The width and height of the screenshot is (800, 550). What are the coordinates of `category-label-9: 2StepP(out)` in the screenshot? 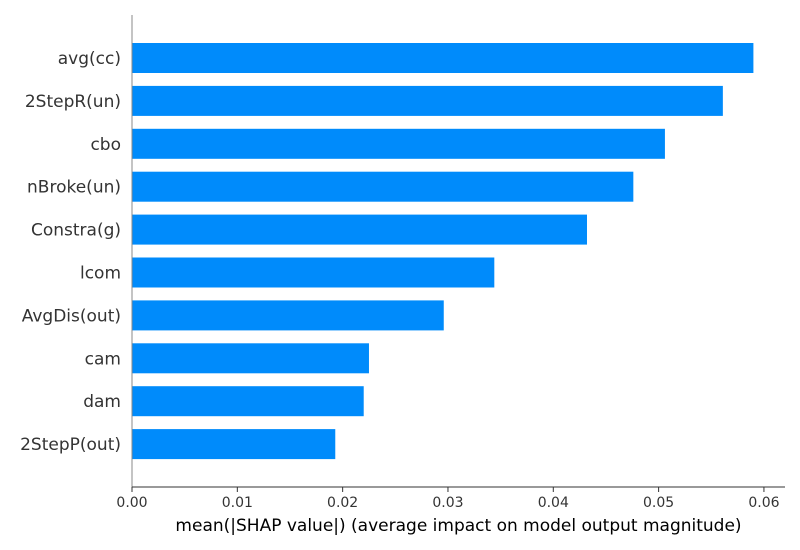 It's located at (70, 445).